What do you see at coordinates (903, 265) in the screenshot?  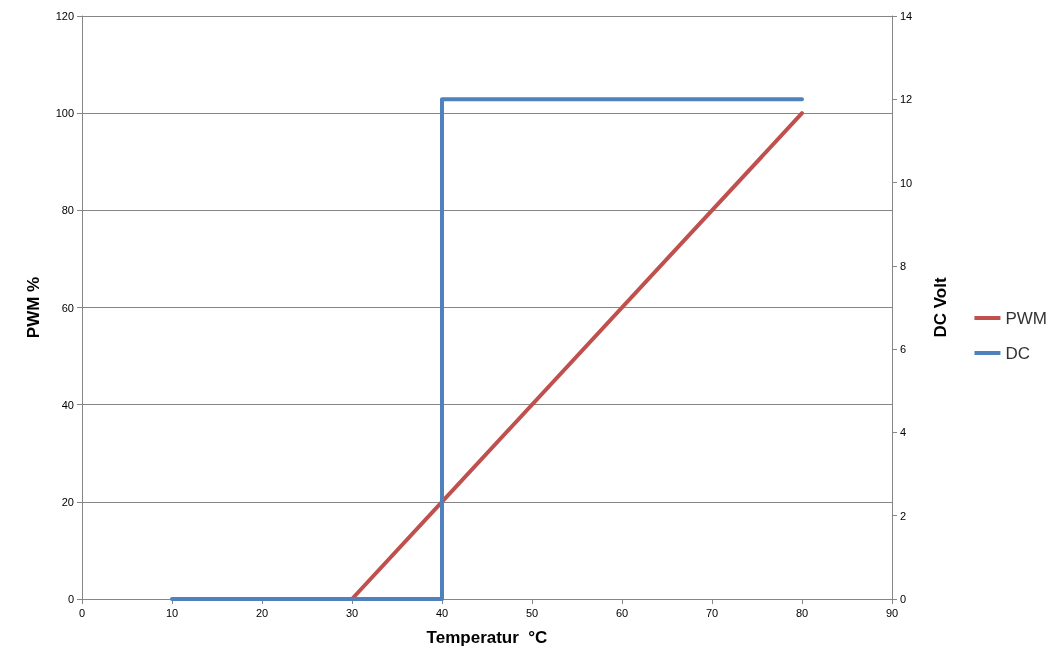 I see `y2-tick-label: 8` at bounding box center [903, 265].